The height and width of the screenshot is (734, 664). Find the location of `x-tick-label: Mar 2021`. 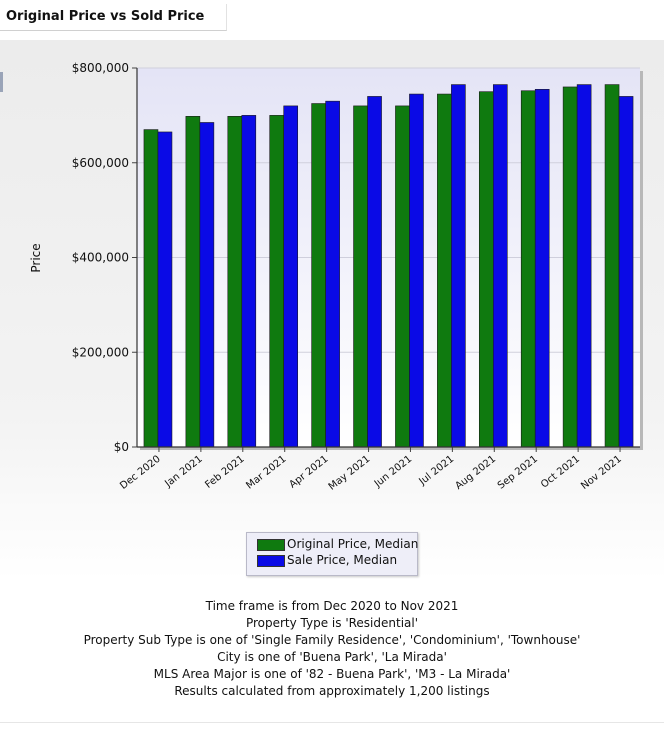

x-tick-label: Mar 2021 is located at coordinates (266, 473).